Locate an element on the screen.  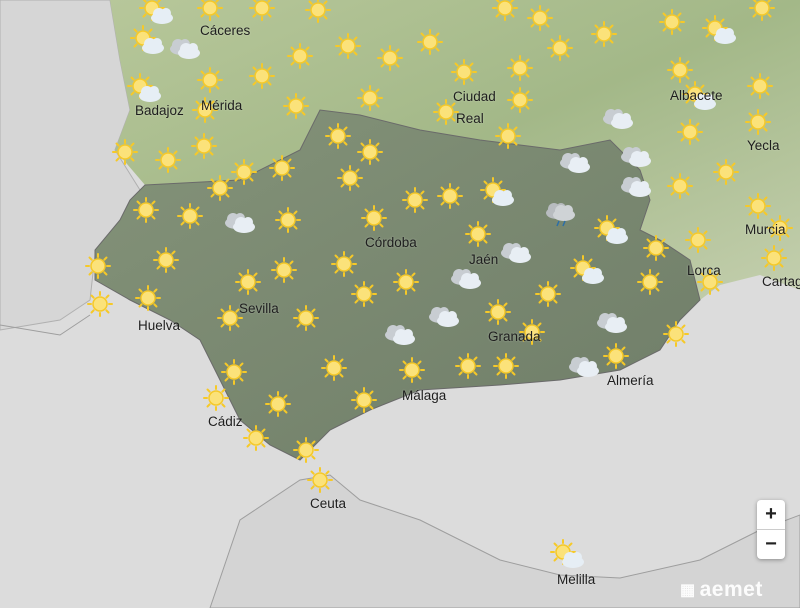
zoom-in-button: + is located at coordinates (771, 514).